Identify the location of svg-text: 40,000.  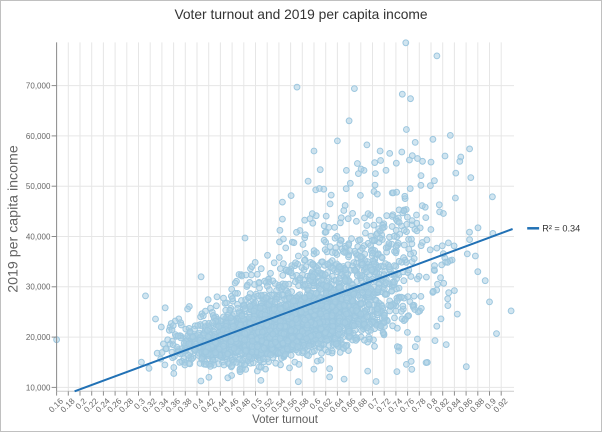
(38, 236).